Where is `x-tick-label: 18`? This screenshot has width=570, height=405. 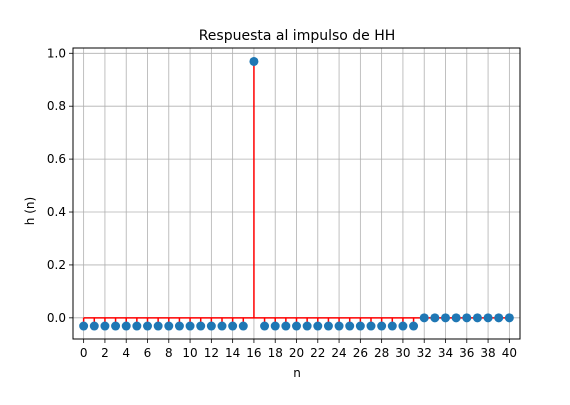 x-tick-label: 18 is located at coordinates (275, 353).